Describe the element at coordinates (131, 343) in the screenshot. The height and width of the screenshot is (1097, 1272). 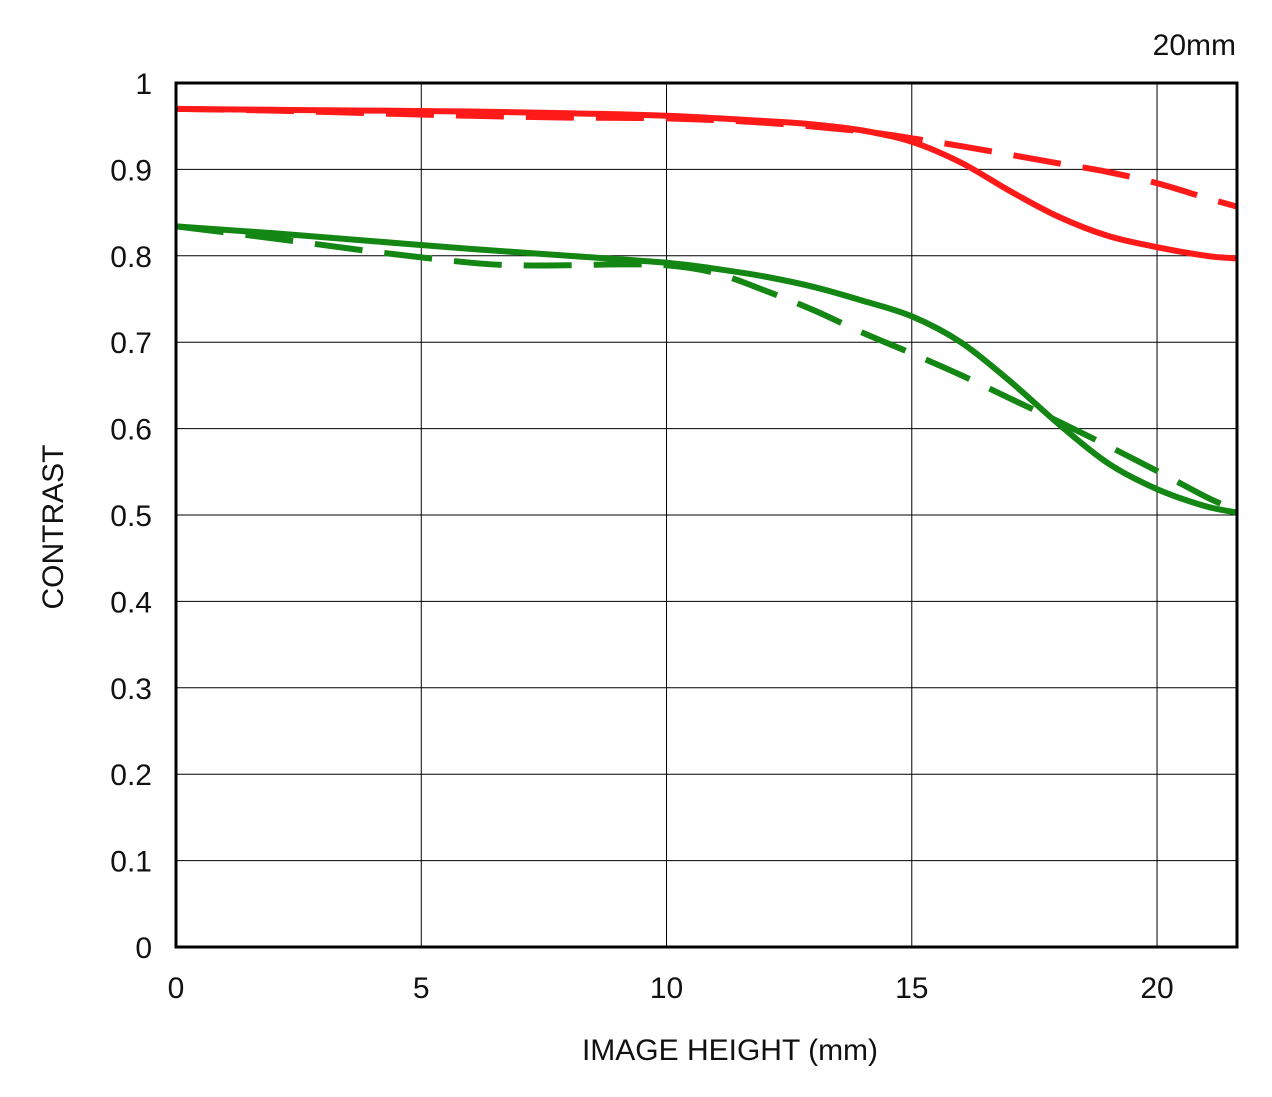
I see `y-tick-label: 0.7` at that location.